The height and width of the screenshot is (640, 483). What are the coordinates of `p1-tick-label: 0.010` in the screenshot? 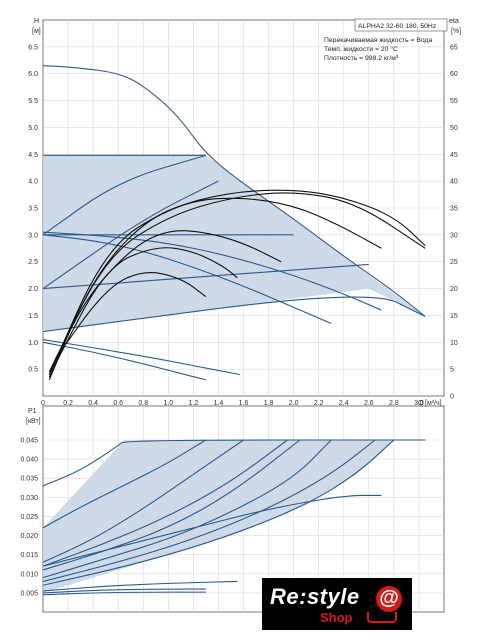 It's located at (29, 574).